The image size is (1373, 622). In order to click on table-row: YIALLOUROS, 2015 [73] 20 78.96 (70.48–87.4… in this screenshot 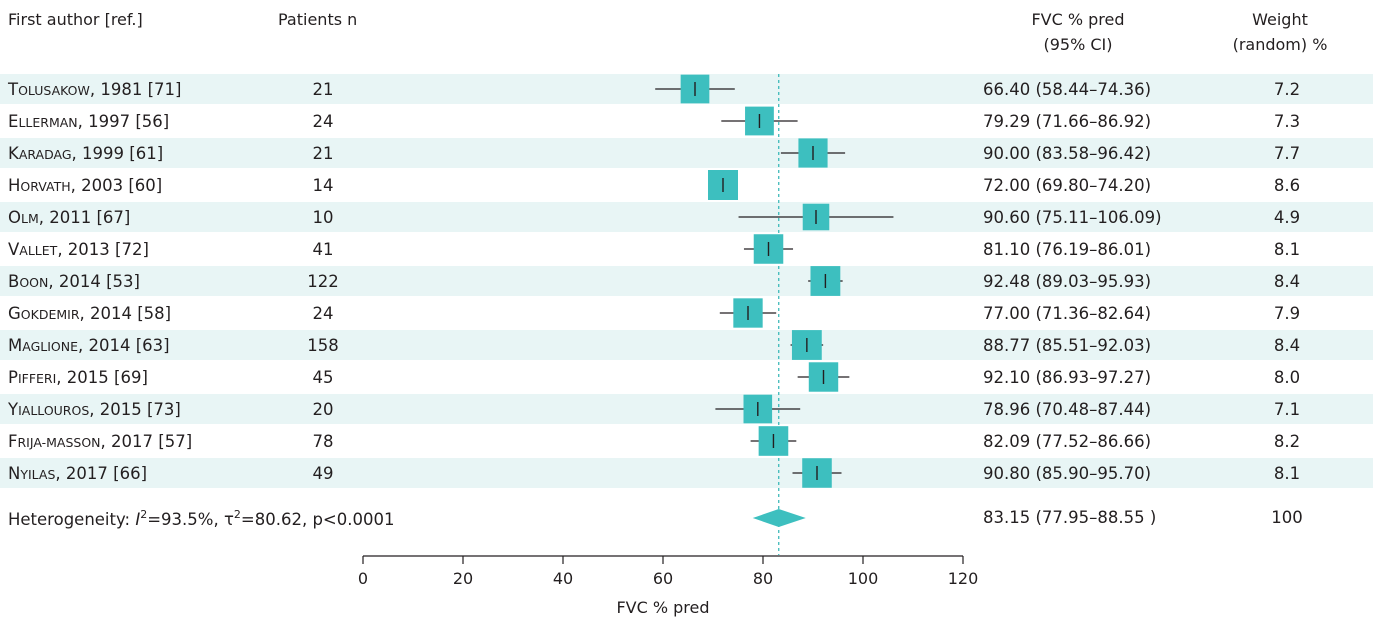, I will do `click(653, 409)`.